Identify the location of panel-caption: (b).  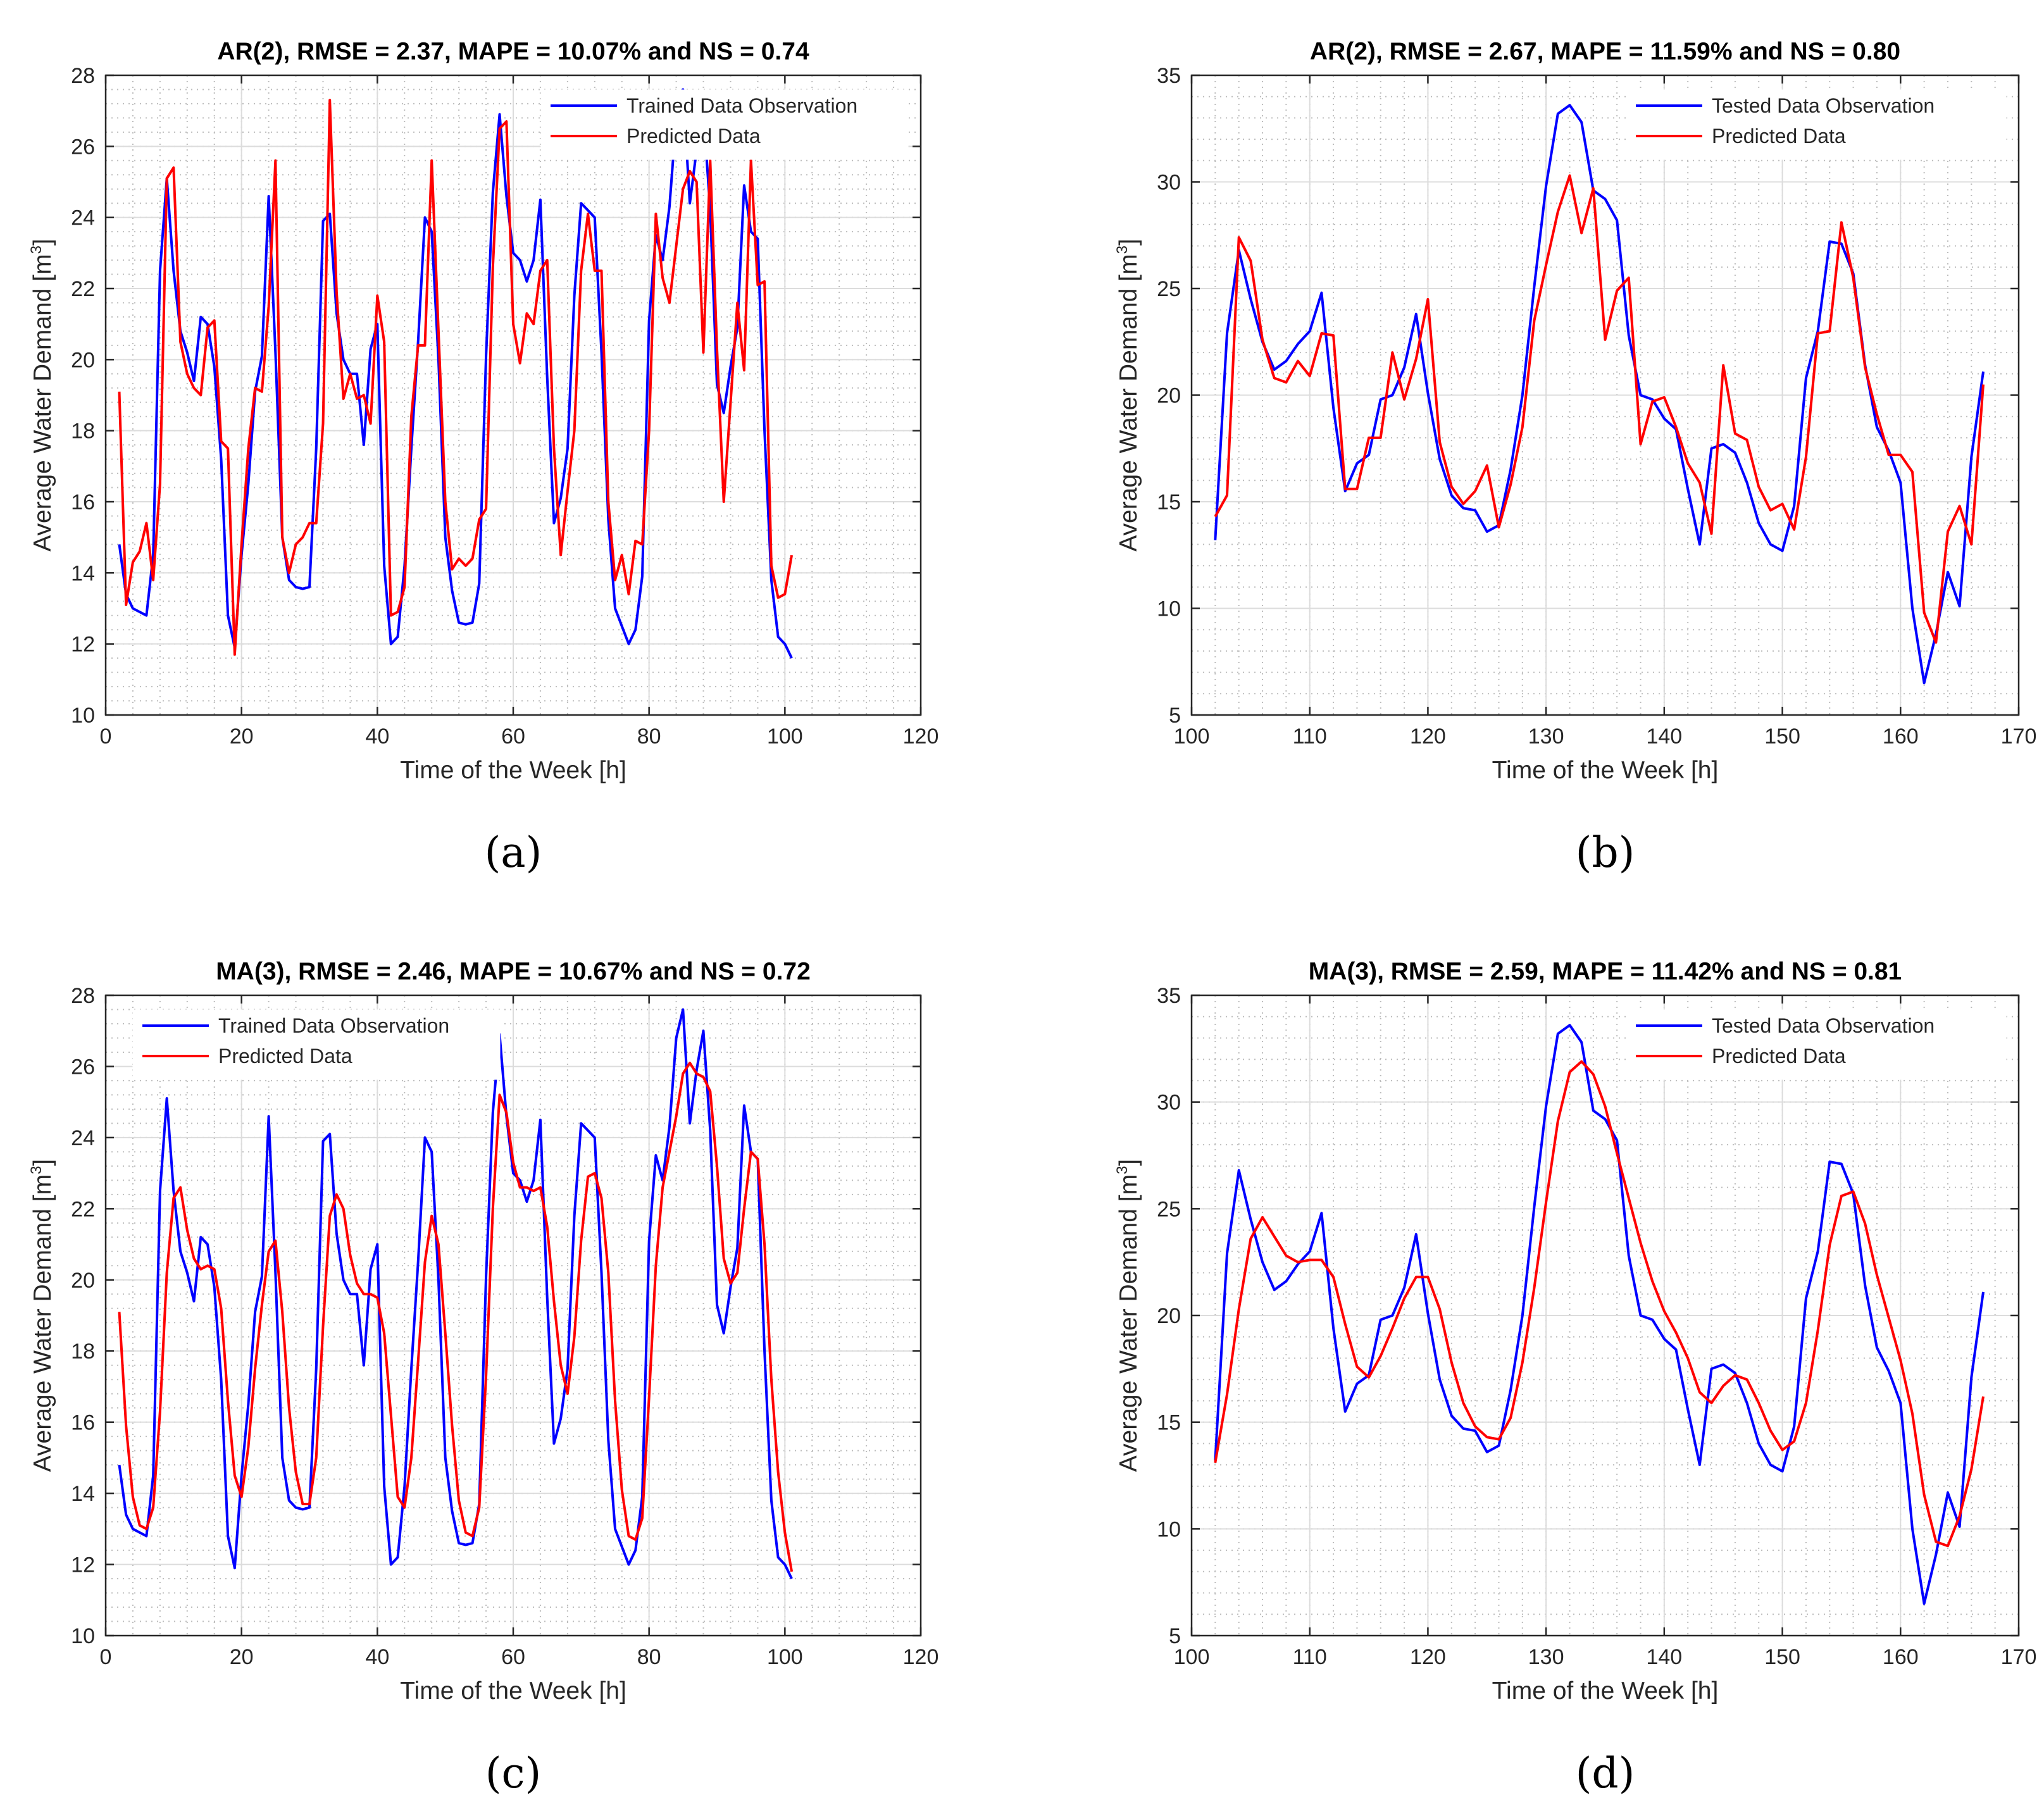
(1605, 852).